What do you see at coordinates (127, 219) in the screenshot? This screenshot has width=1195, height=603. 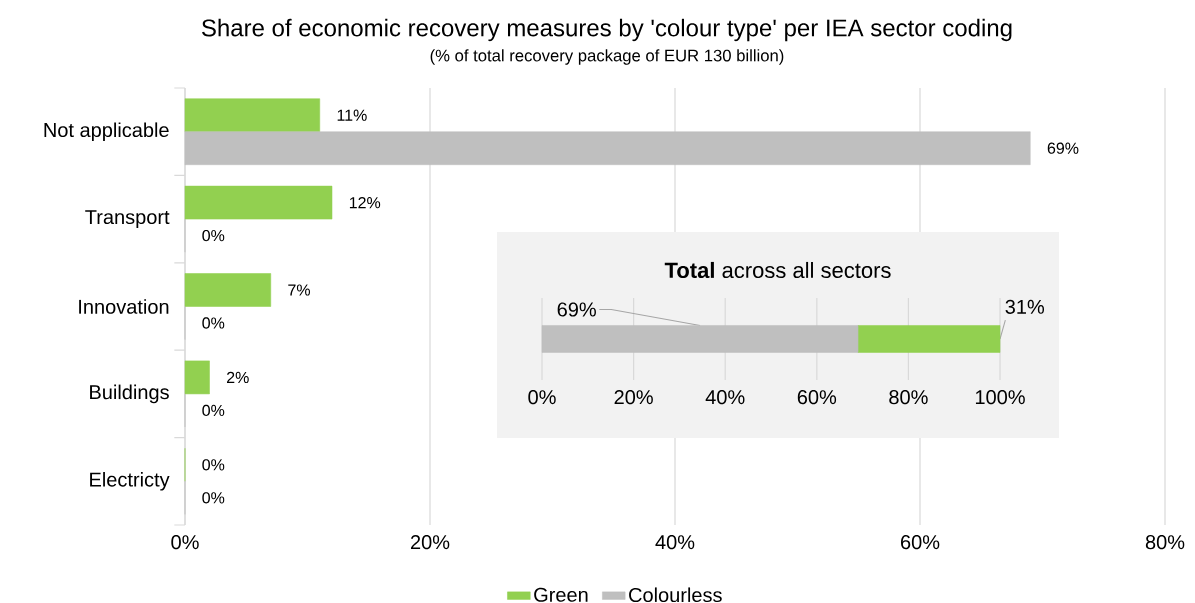 I see `y-tick-label: Transport` at bounding box center [127, 219].